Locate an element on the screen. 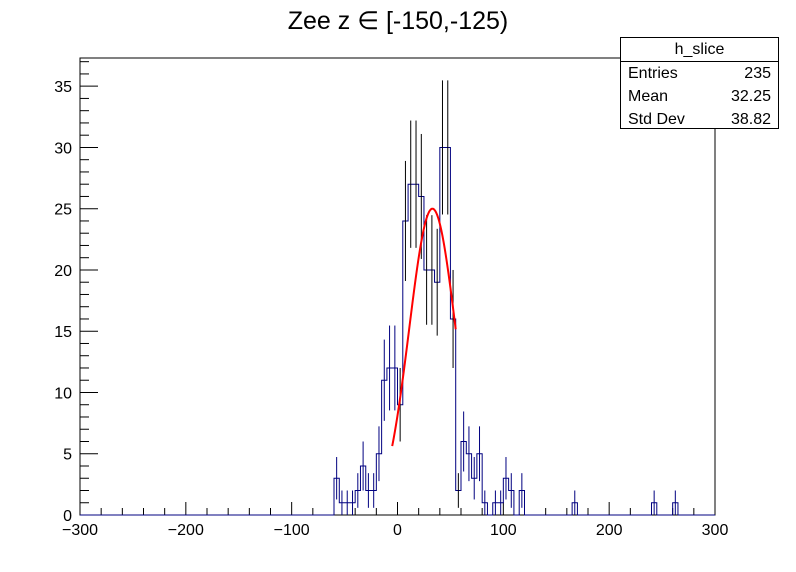  stats-stddev-label: Std Dev is located at coordinates (656, 119).